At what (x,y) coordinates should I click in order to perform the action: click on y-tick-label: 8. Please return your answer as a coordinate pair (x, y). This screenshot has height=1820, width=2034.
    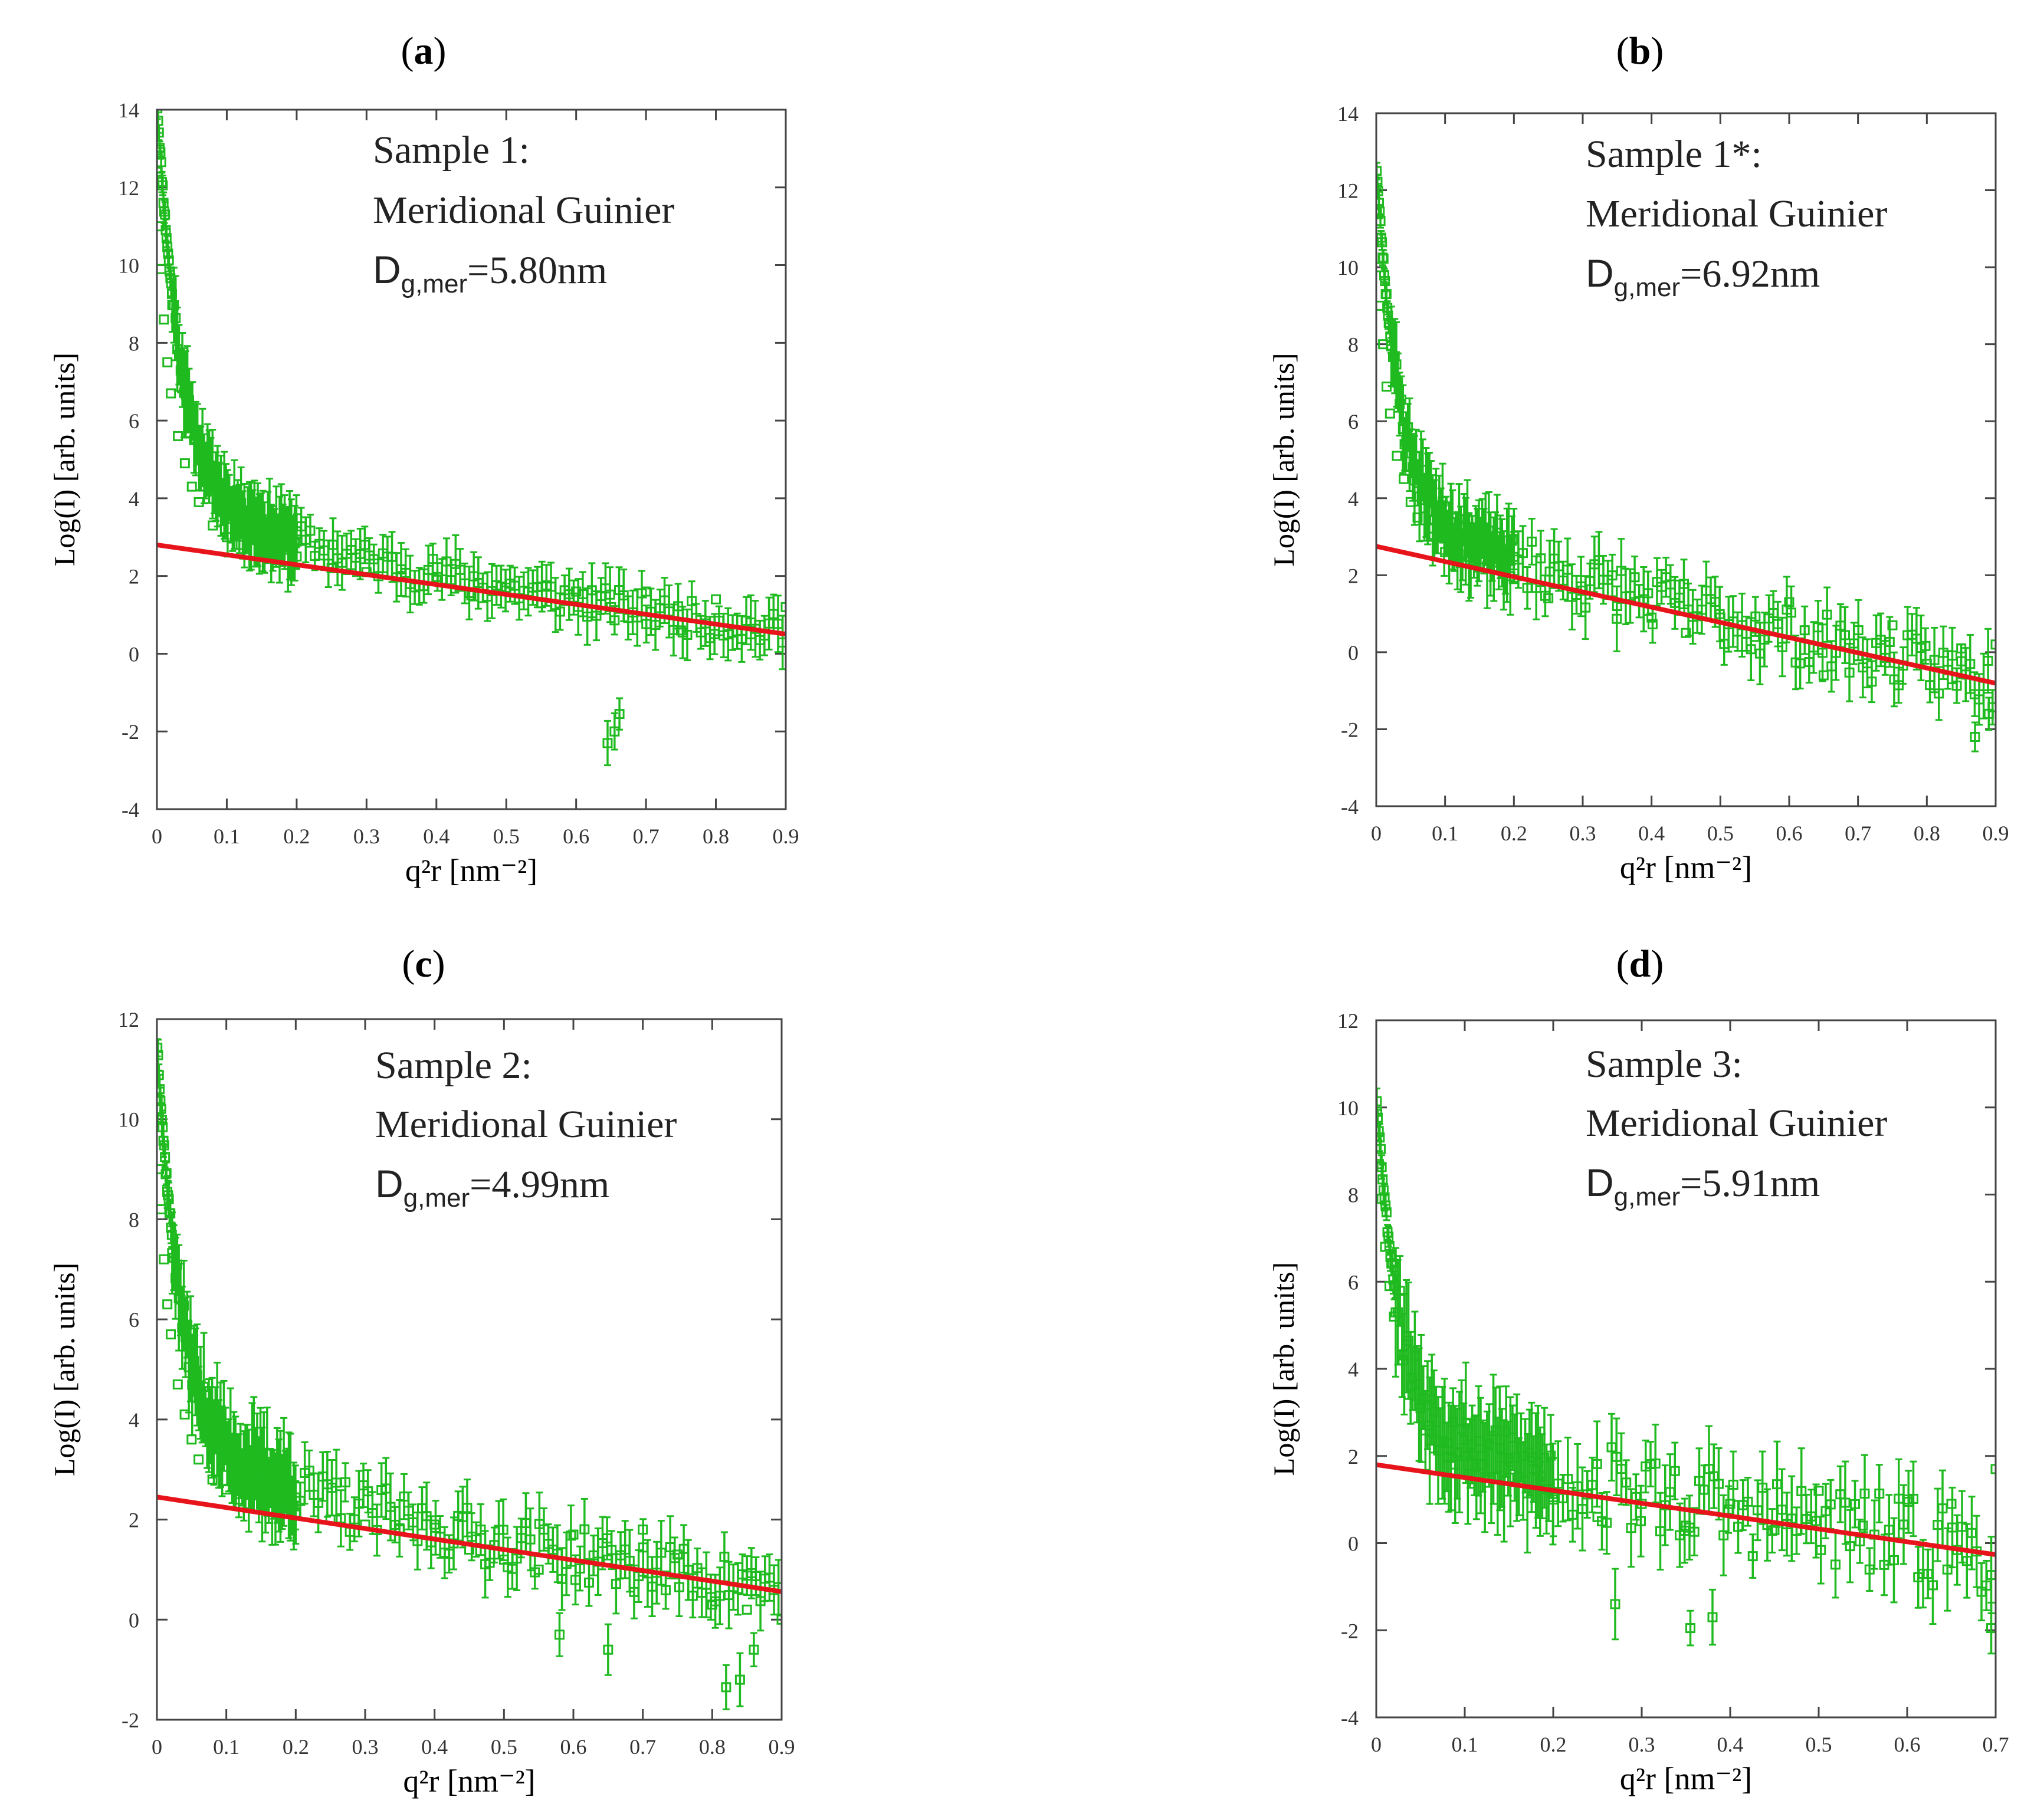
    Looking at the image, I should click on (134, 343).